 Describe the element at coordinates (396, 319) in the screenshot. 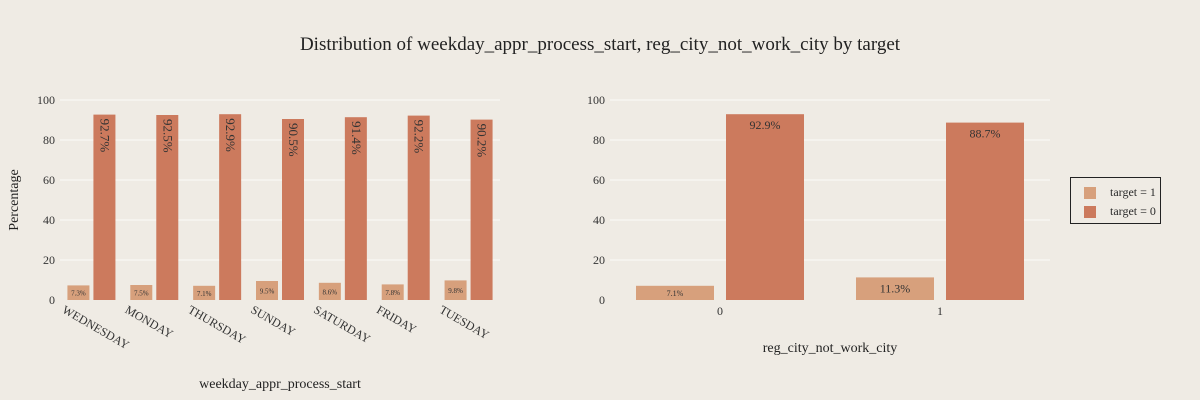

I see `x-tick-label: FRIDAY` at that location.